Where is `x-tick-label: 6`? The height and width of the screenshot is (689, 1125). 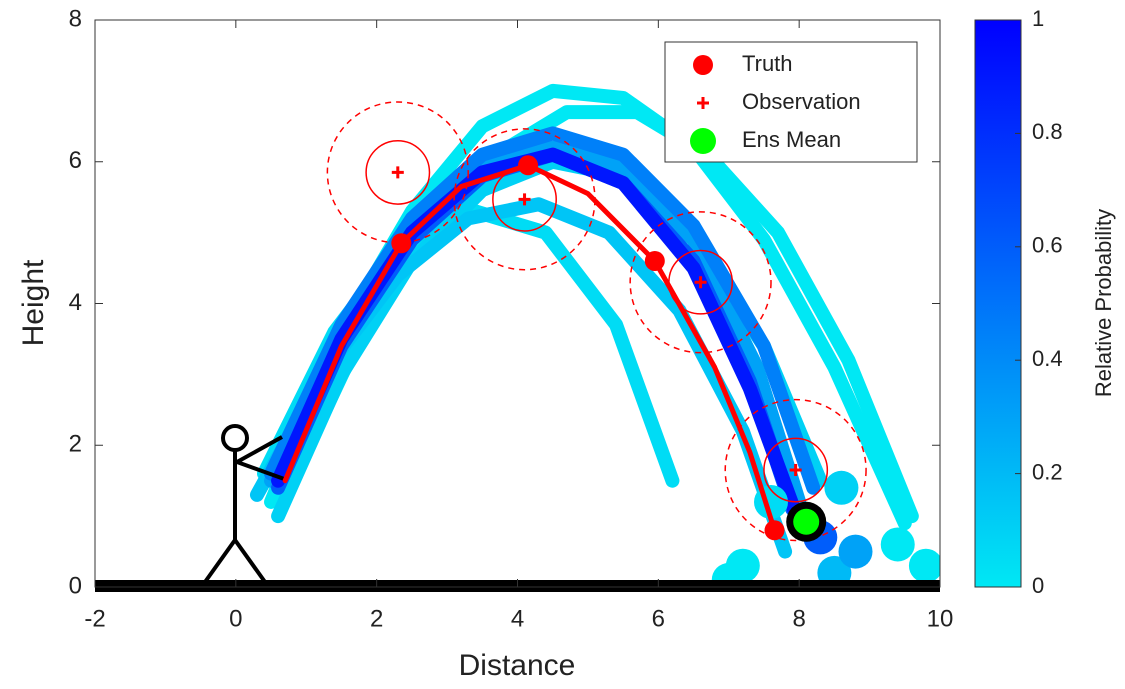
x-tick-label: 6 is located at coordinates (658, 618).